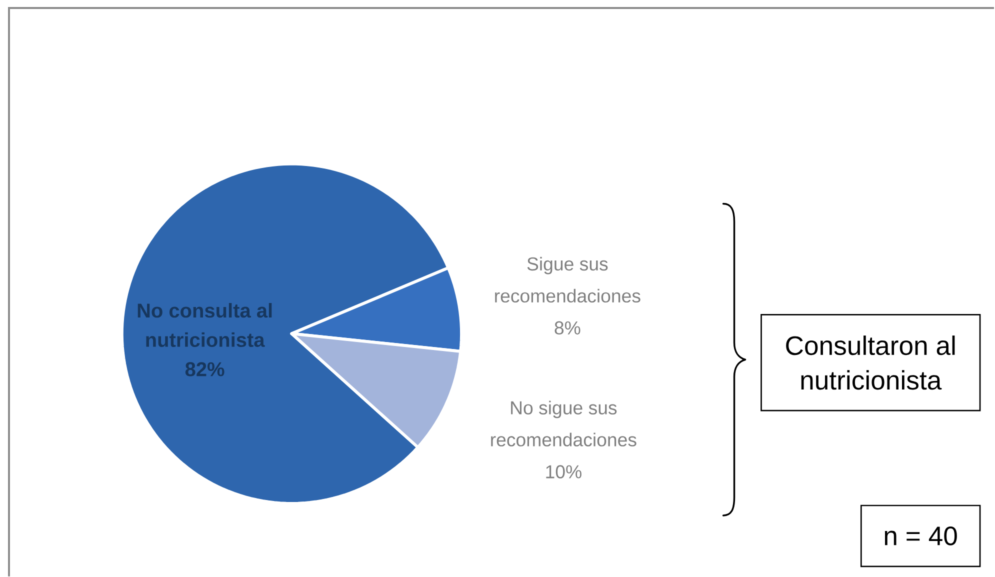  Describe the element at coordinates (920, 536) in the screenshot. I see `text: n = 40` at that location.